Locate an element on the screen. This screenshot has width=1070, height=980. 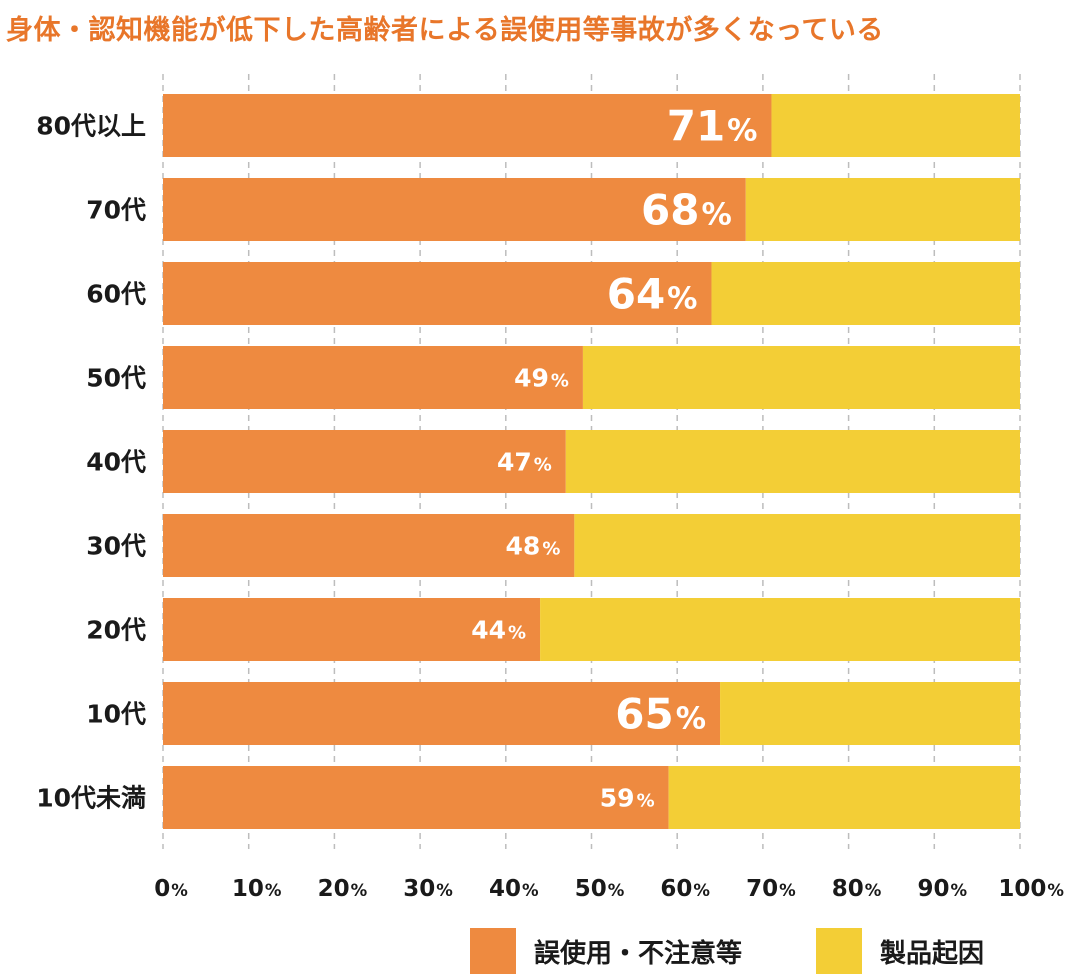
category-label: 20代 is located at coordinates (116, 630).